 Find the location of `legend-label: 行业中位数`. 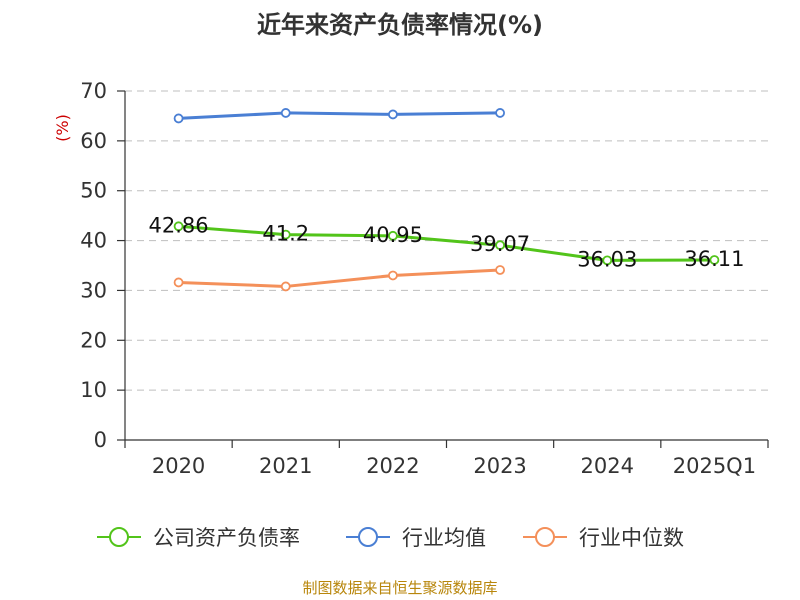

legend-label: 行业中位数 is located at coordinates (631, 538).